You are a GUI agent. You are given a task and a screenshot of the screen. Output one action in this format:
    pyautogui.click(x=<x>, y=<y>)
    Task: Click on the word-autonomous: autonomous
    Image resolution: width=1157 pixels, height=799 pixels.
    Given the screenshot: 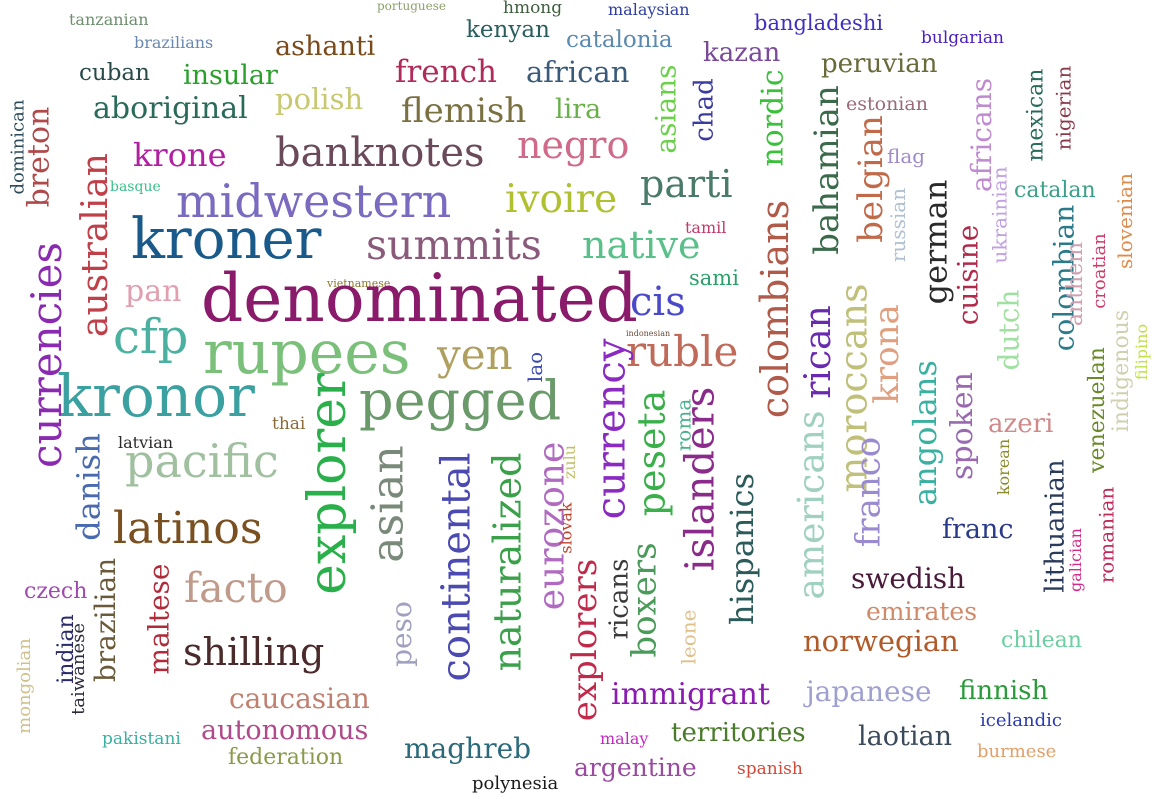 What is the action you would take?
    pyautogui.click(x=285, y=730)
    